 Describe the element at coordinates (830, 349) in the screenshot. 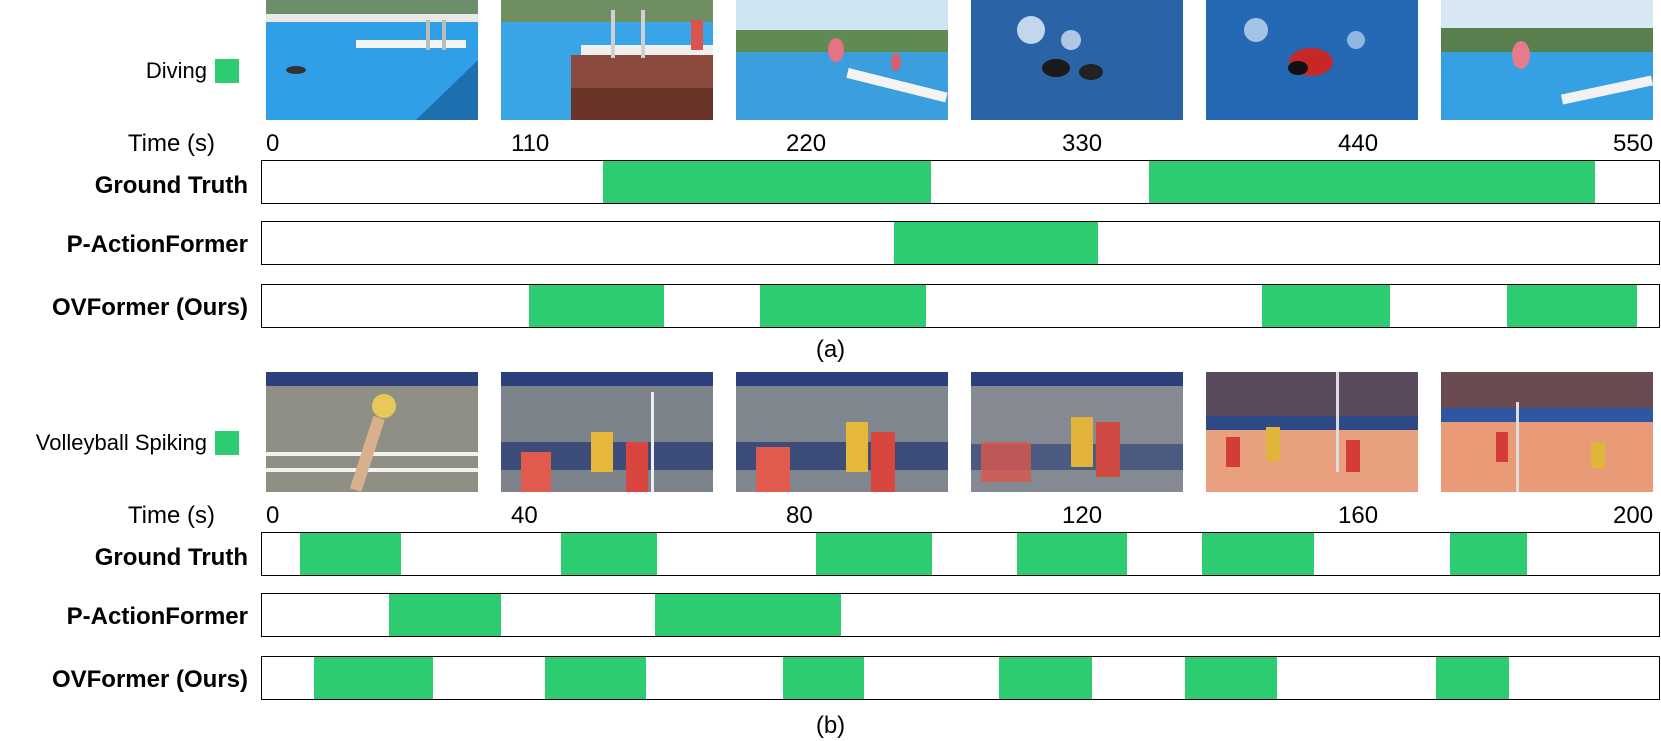

I see `panel-caption: (a)` at that location.